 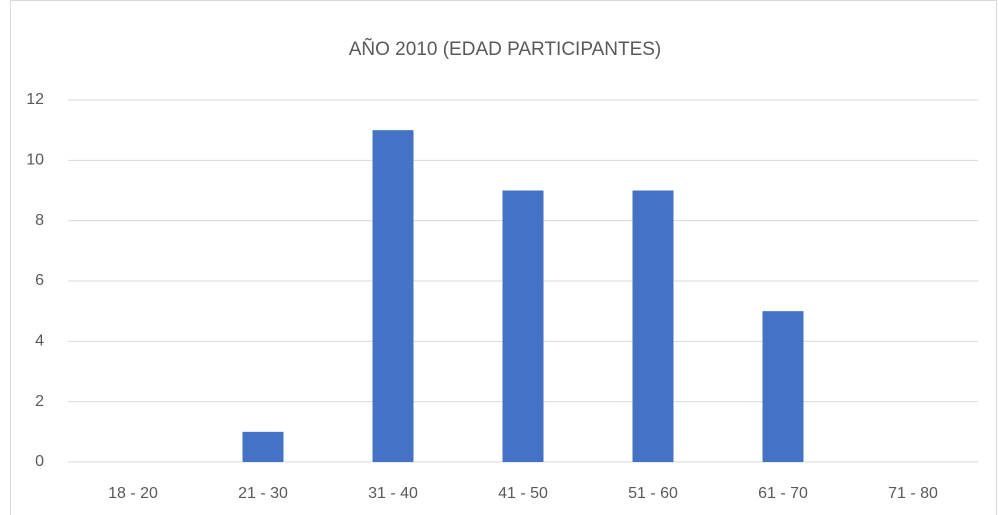 What do you see at coordinates (783, 493) in the screenshot?
I see `x-tick-label: 61 - 70` at bounding box center [783, 493].